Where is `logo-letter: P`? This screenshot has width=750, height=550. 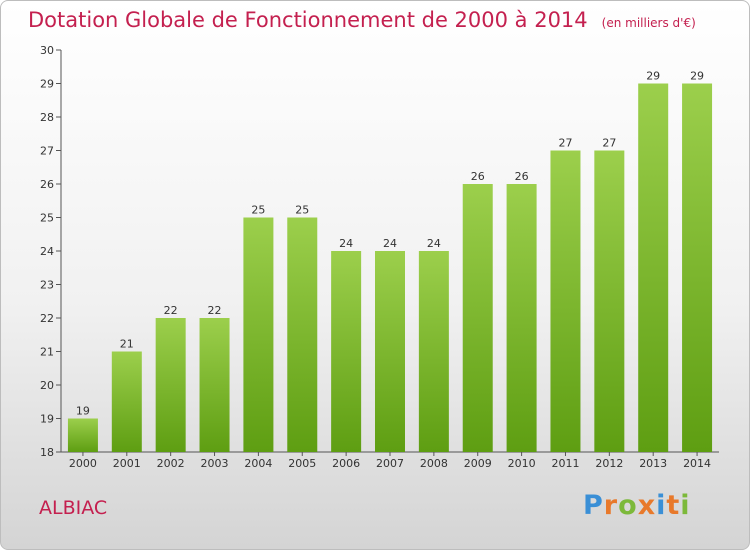 logo-letter: P is located at coordinates (593, 505).